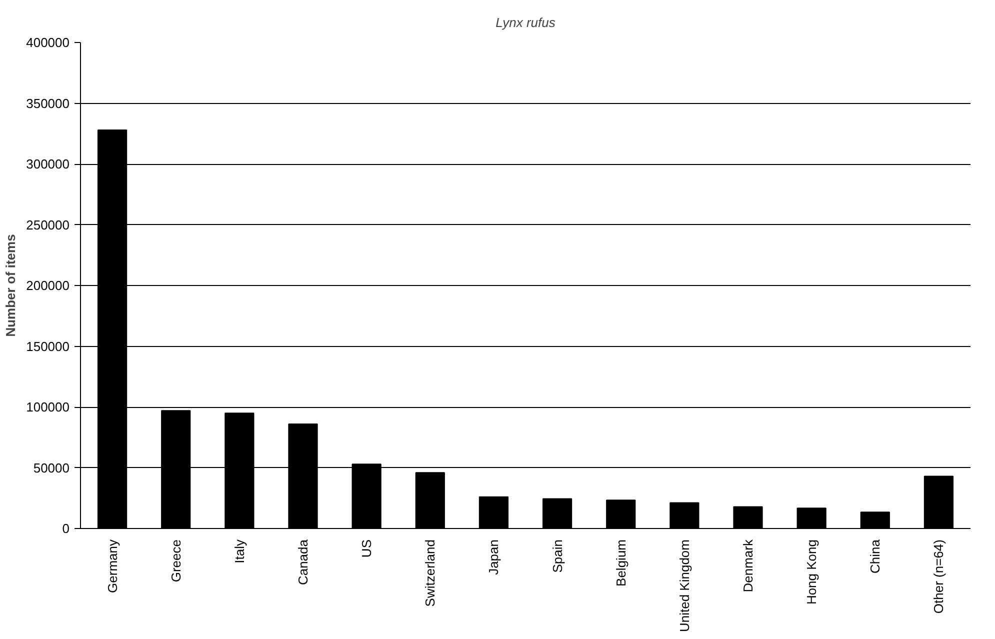 This screenshot has height=639, width=995. Describe the element at coordinates (51, 468) in the screenshot. I see `y-tick-label: 50000` at that location.